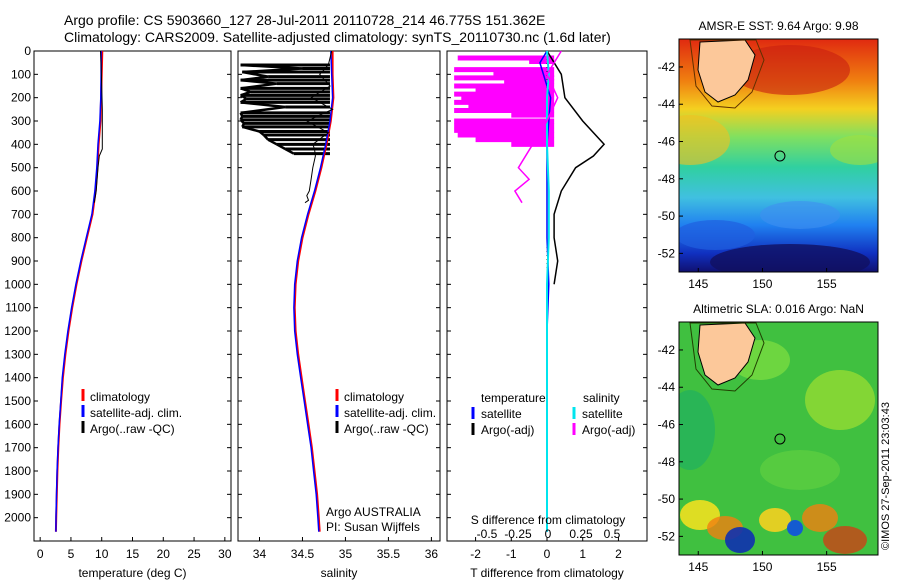 This screenshot has height=580, width=900. Describe the element at coordinates (225, 554) in the screenshot. I see `x-tick-label: 30` at that location.